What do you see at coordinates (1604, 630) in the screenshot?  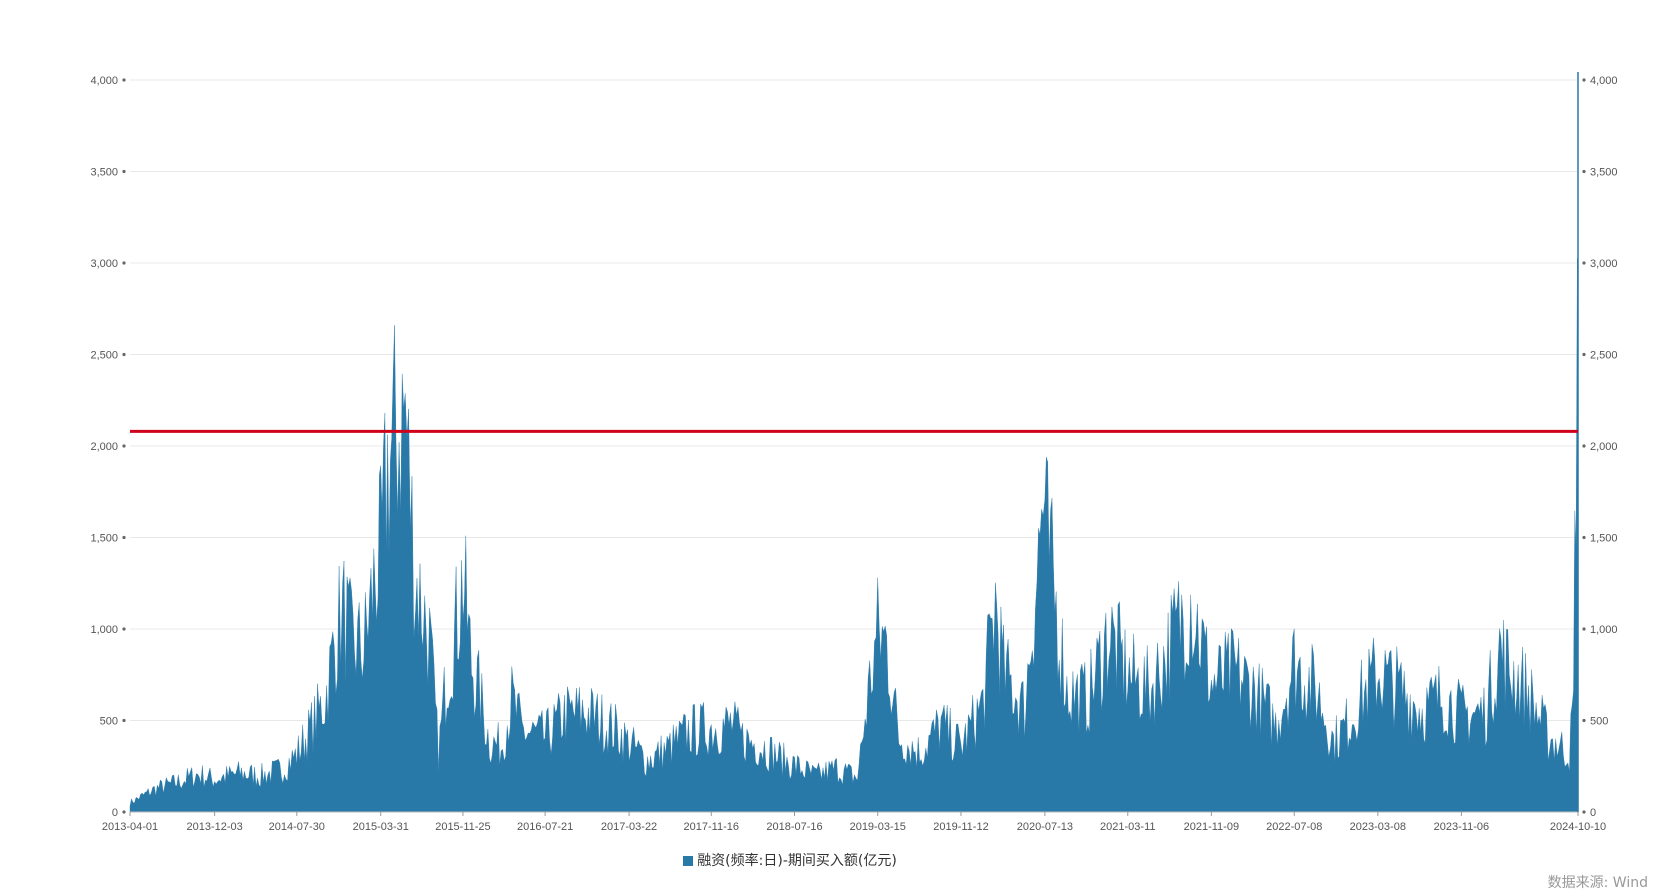 I see `y-tick-label-right: 1,000` at bounding box center [1604, 630].